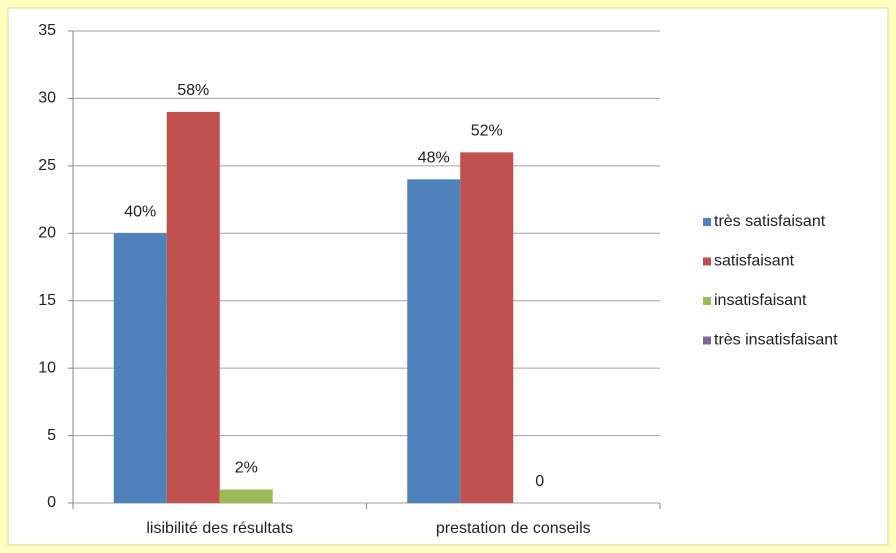  I want to click on legend-label: très insatisfaisant, so click(776, 340).